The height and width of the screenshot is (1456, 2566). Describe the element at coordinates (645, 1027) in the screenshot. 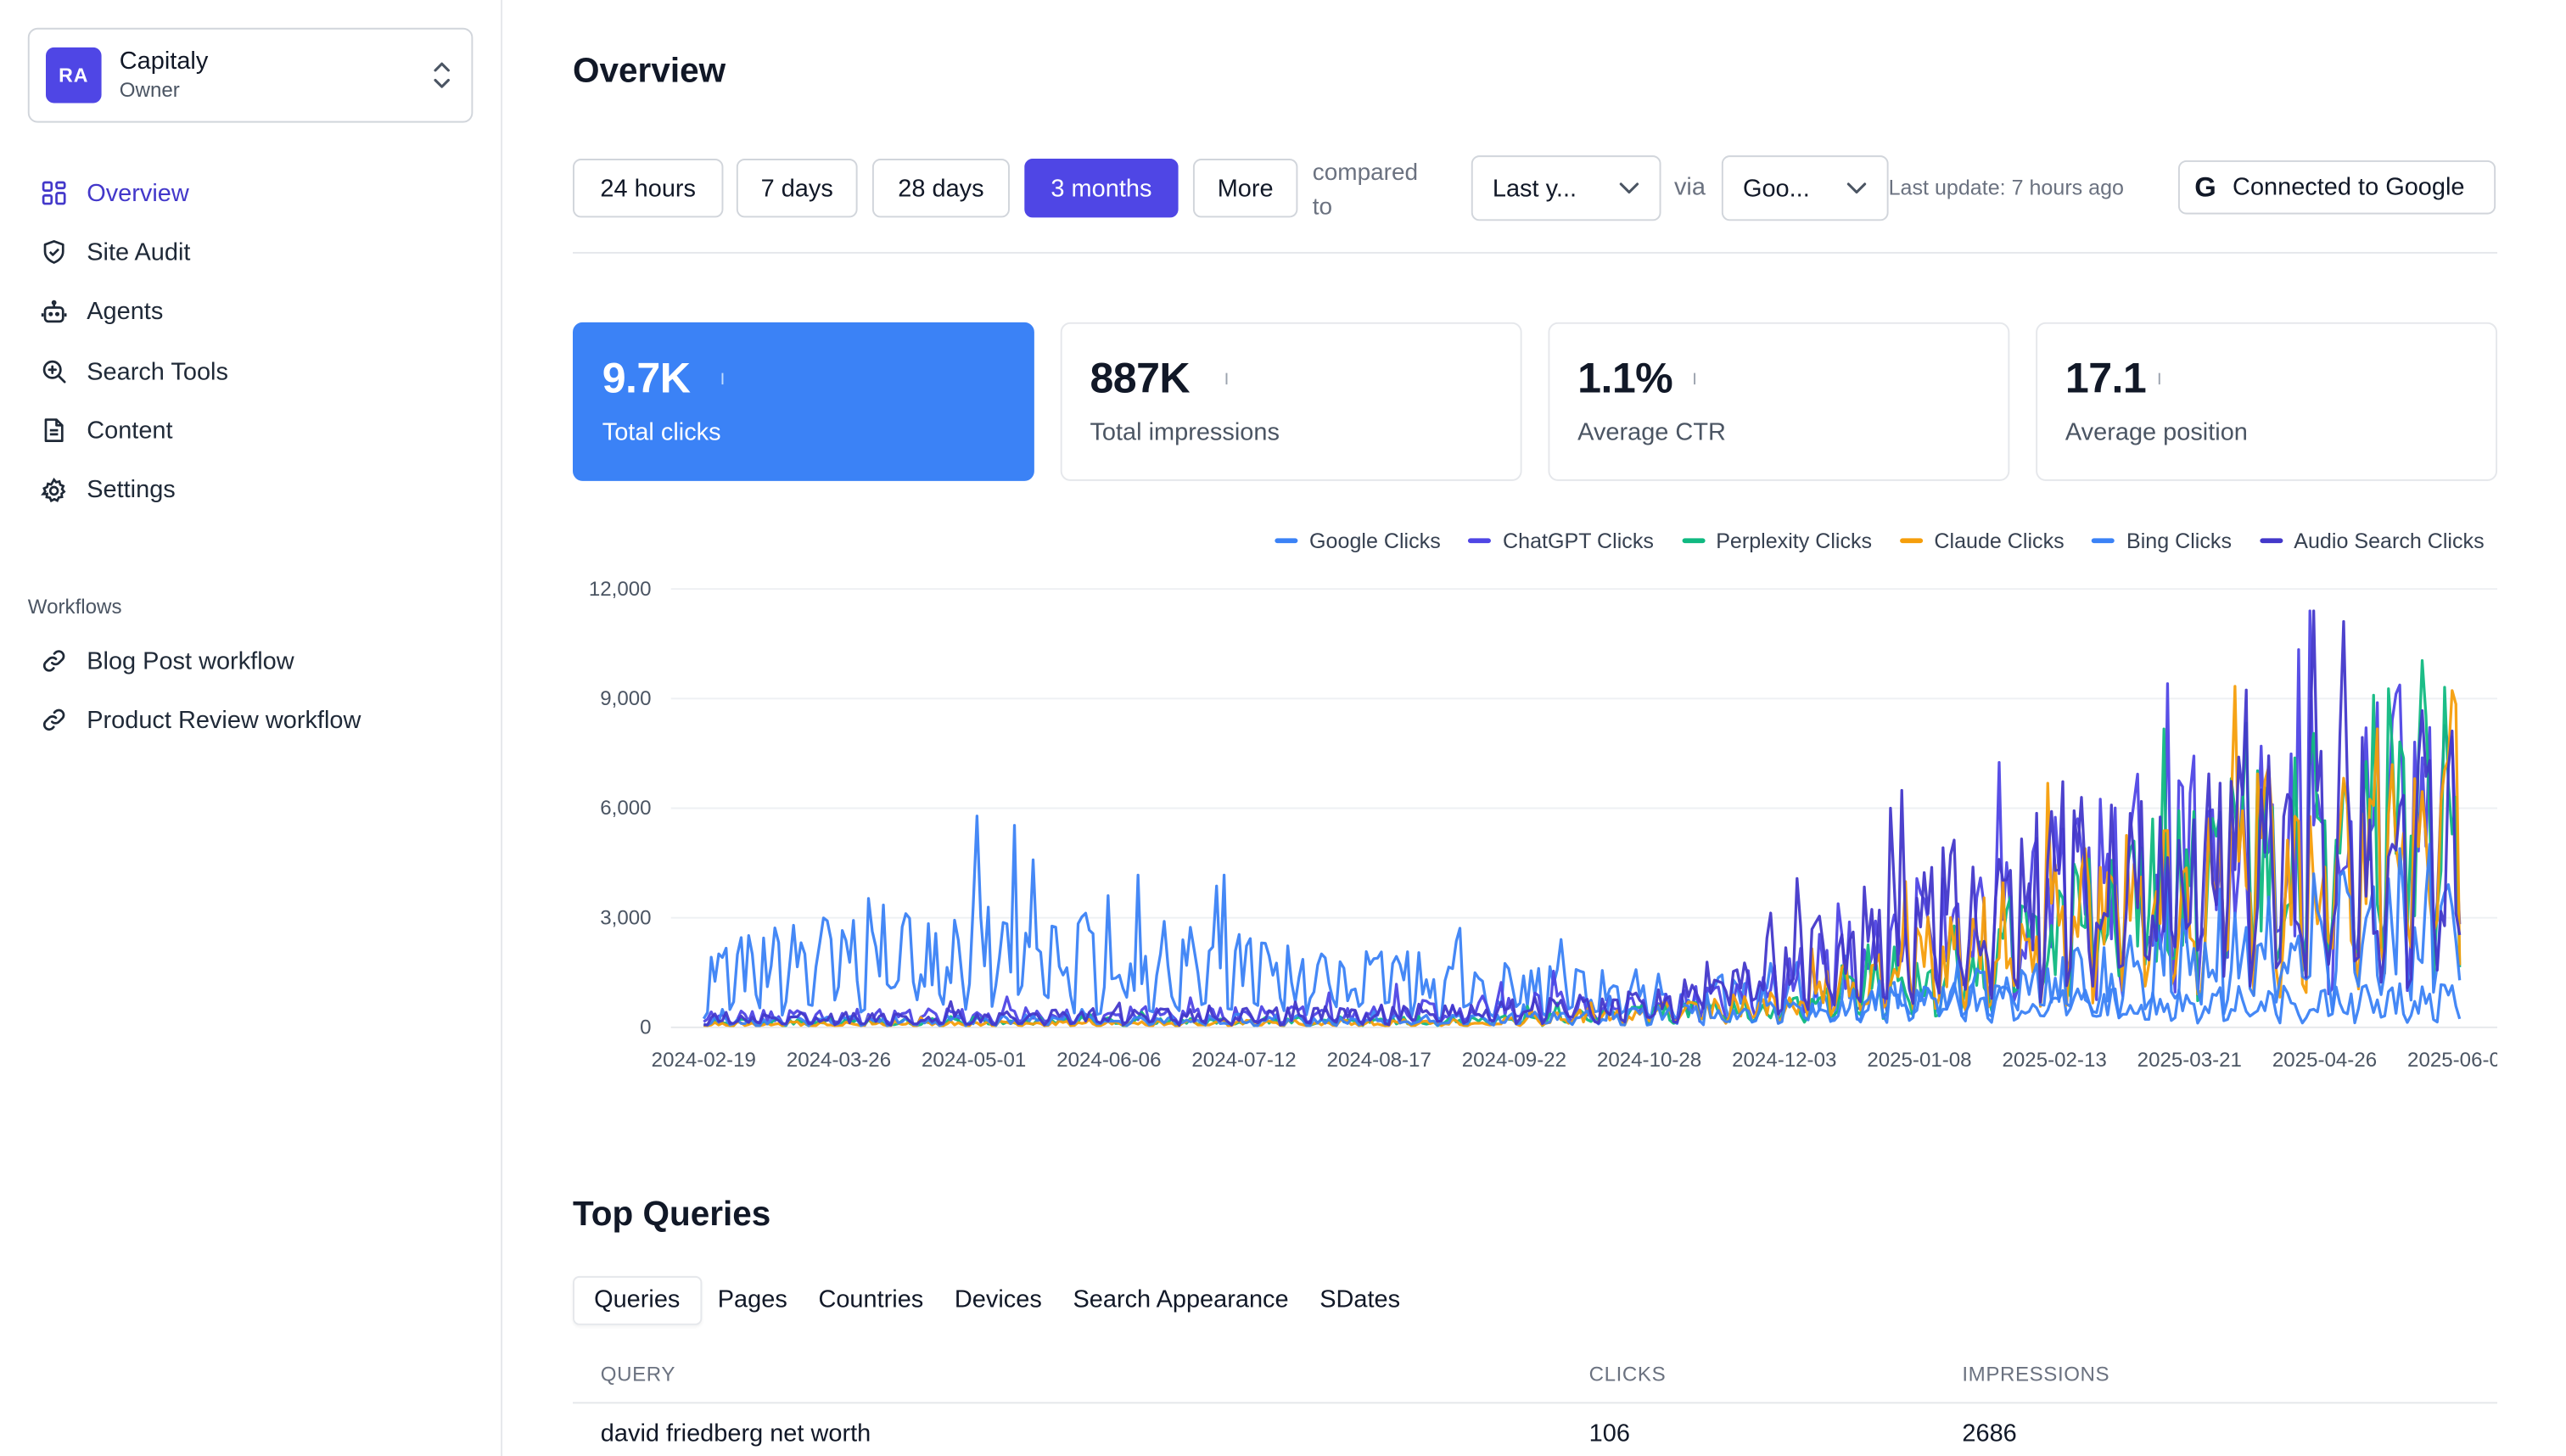

I see `y-tick-label: 0` at that location.